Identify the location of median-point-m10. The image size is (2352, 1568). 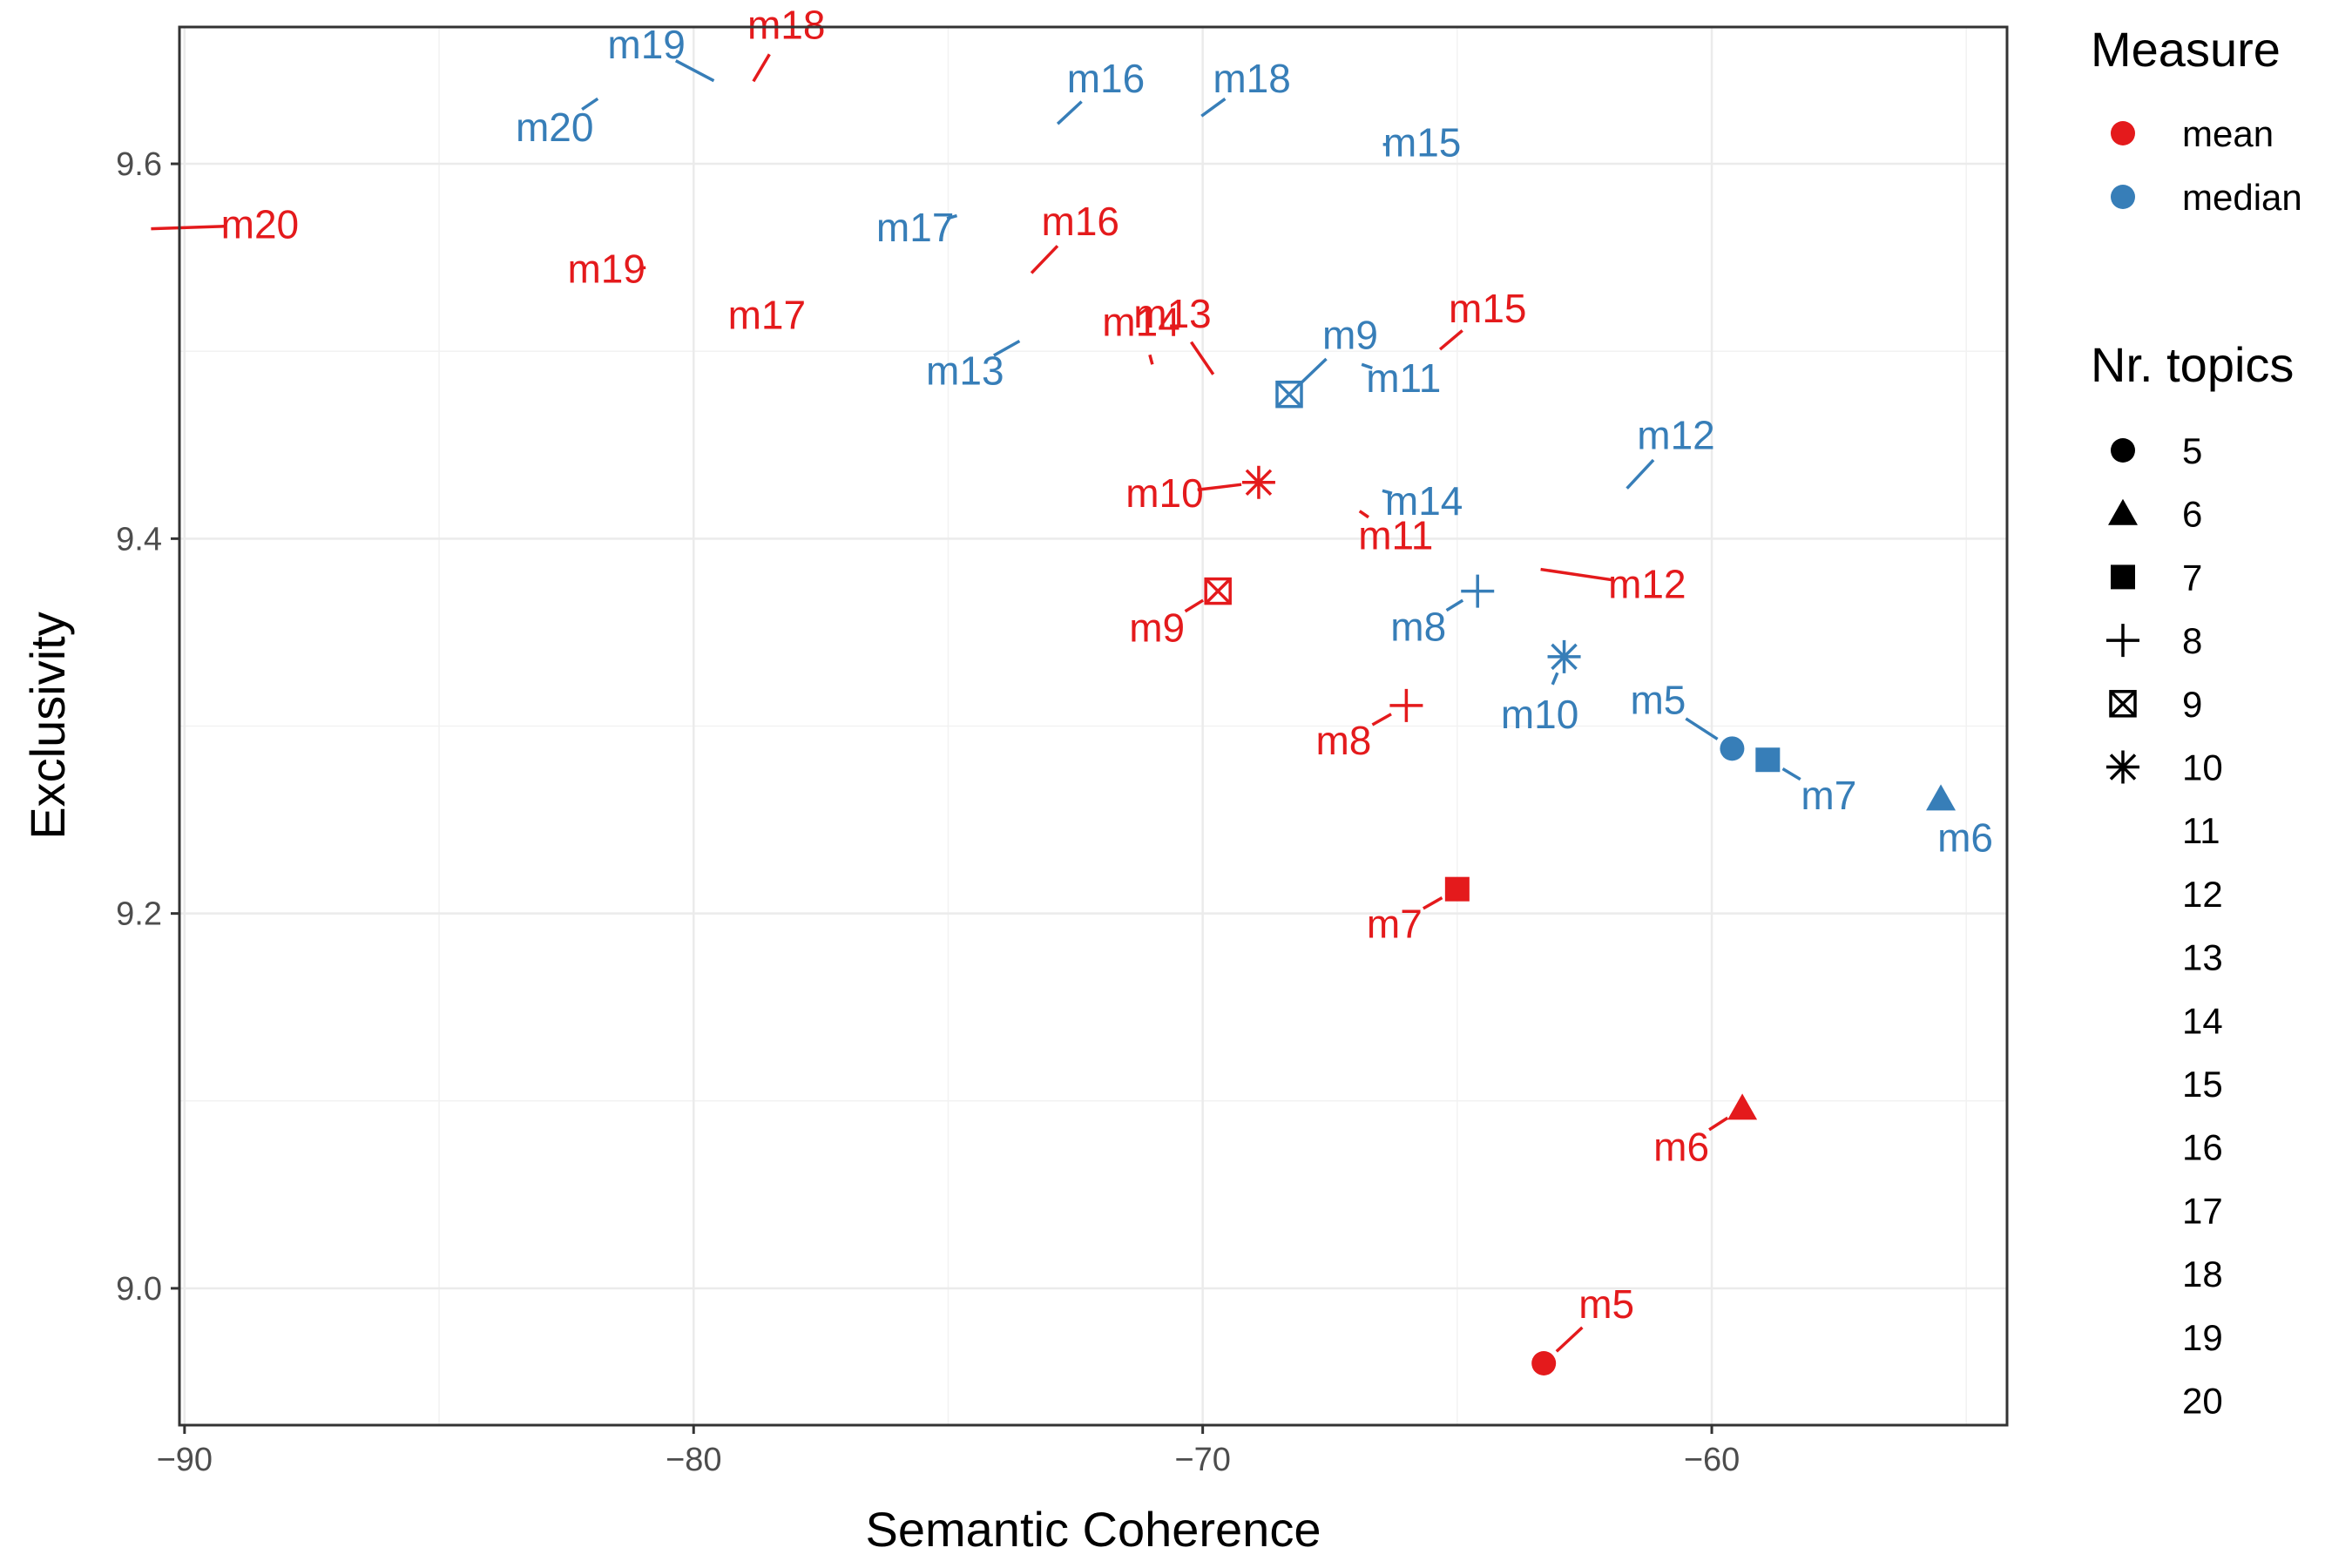
(1564, 656).